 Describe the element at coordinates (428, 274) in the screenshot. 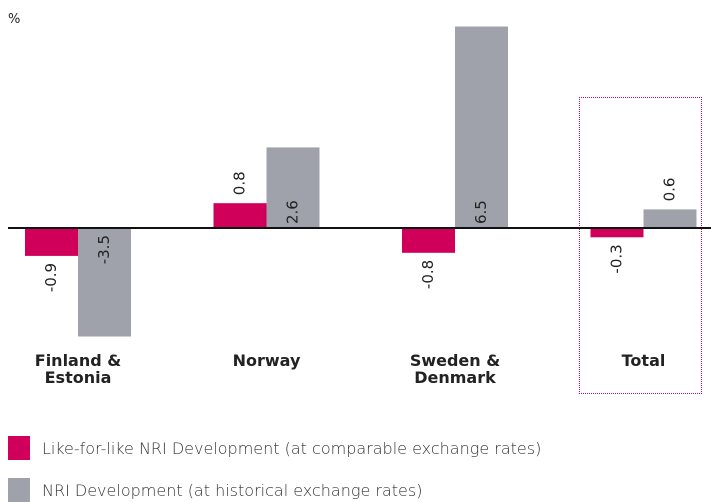

I see `value-label: -0.8` at that location.